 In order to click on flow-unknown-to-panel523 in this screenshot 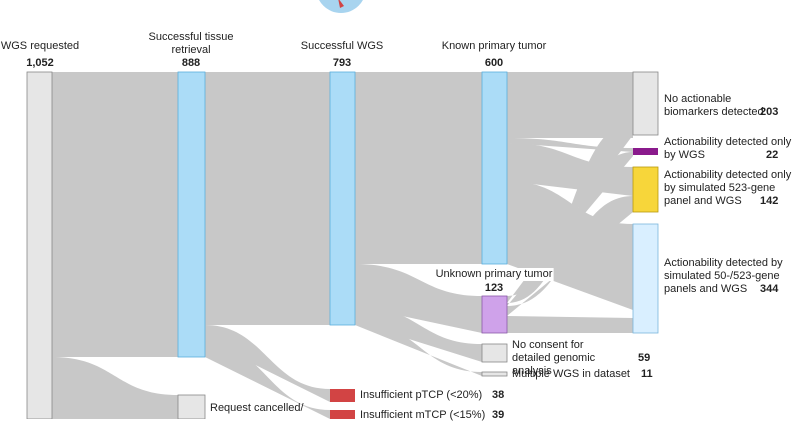, I will do `click(570, 256)`.